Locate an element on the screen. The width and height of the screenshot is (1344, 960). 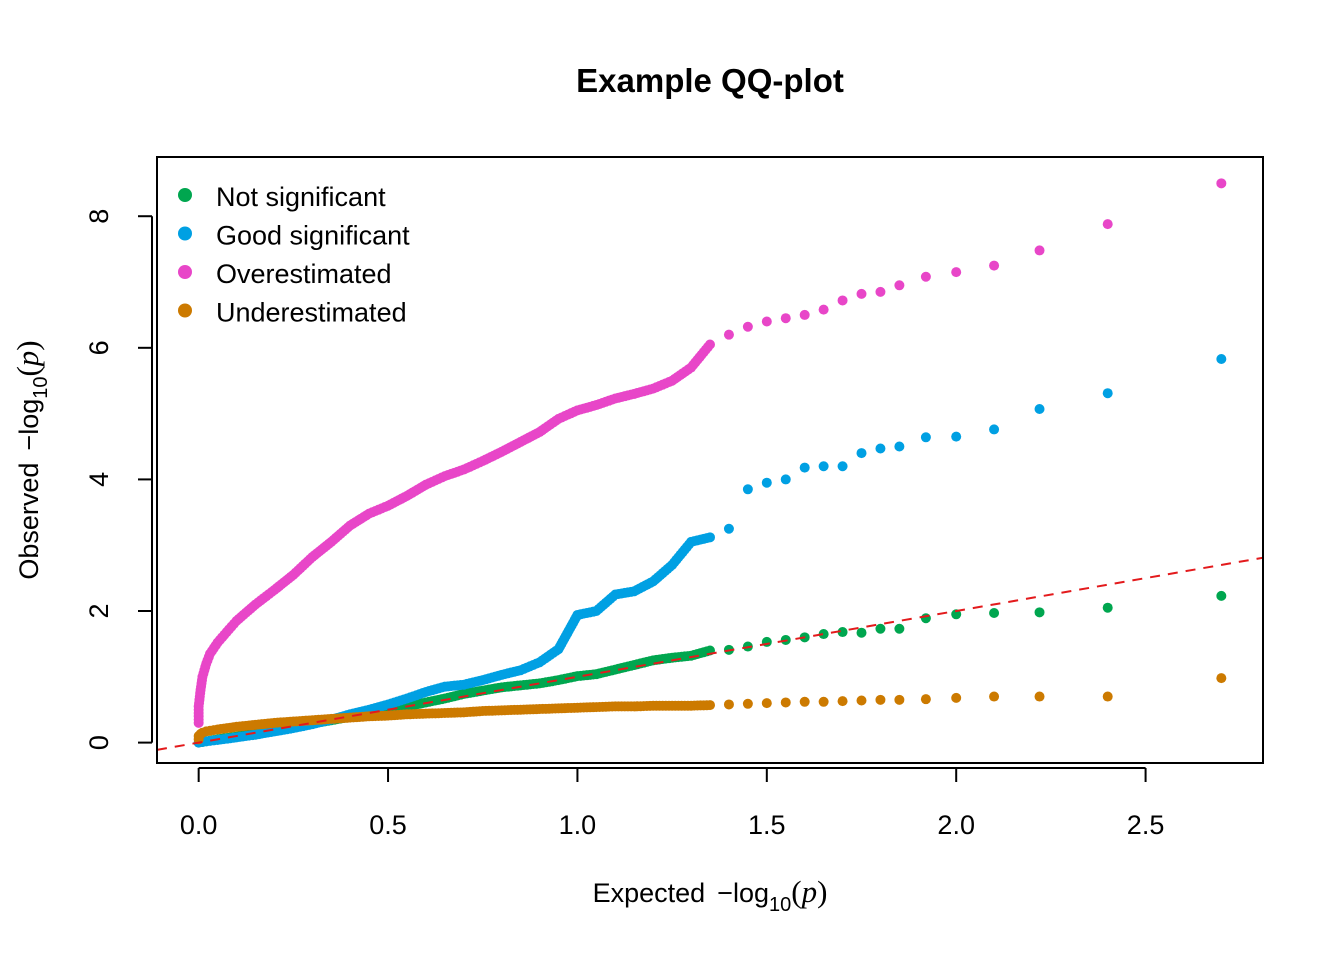
x-axis-label: Expected −log10(p) is located at coordinates (710, 895).